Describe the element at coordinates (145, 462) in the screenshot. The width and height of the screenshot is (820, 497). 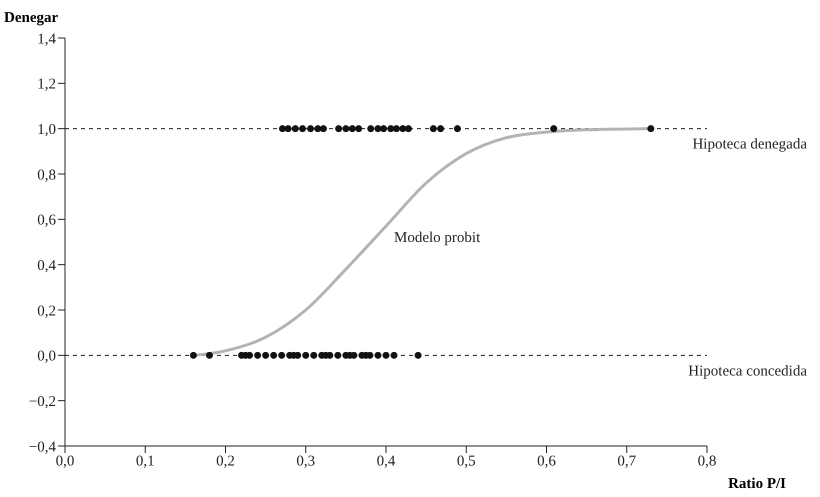
I see `x-tick-label: 0,1` at that location.